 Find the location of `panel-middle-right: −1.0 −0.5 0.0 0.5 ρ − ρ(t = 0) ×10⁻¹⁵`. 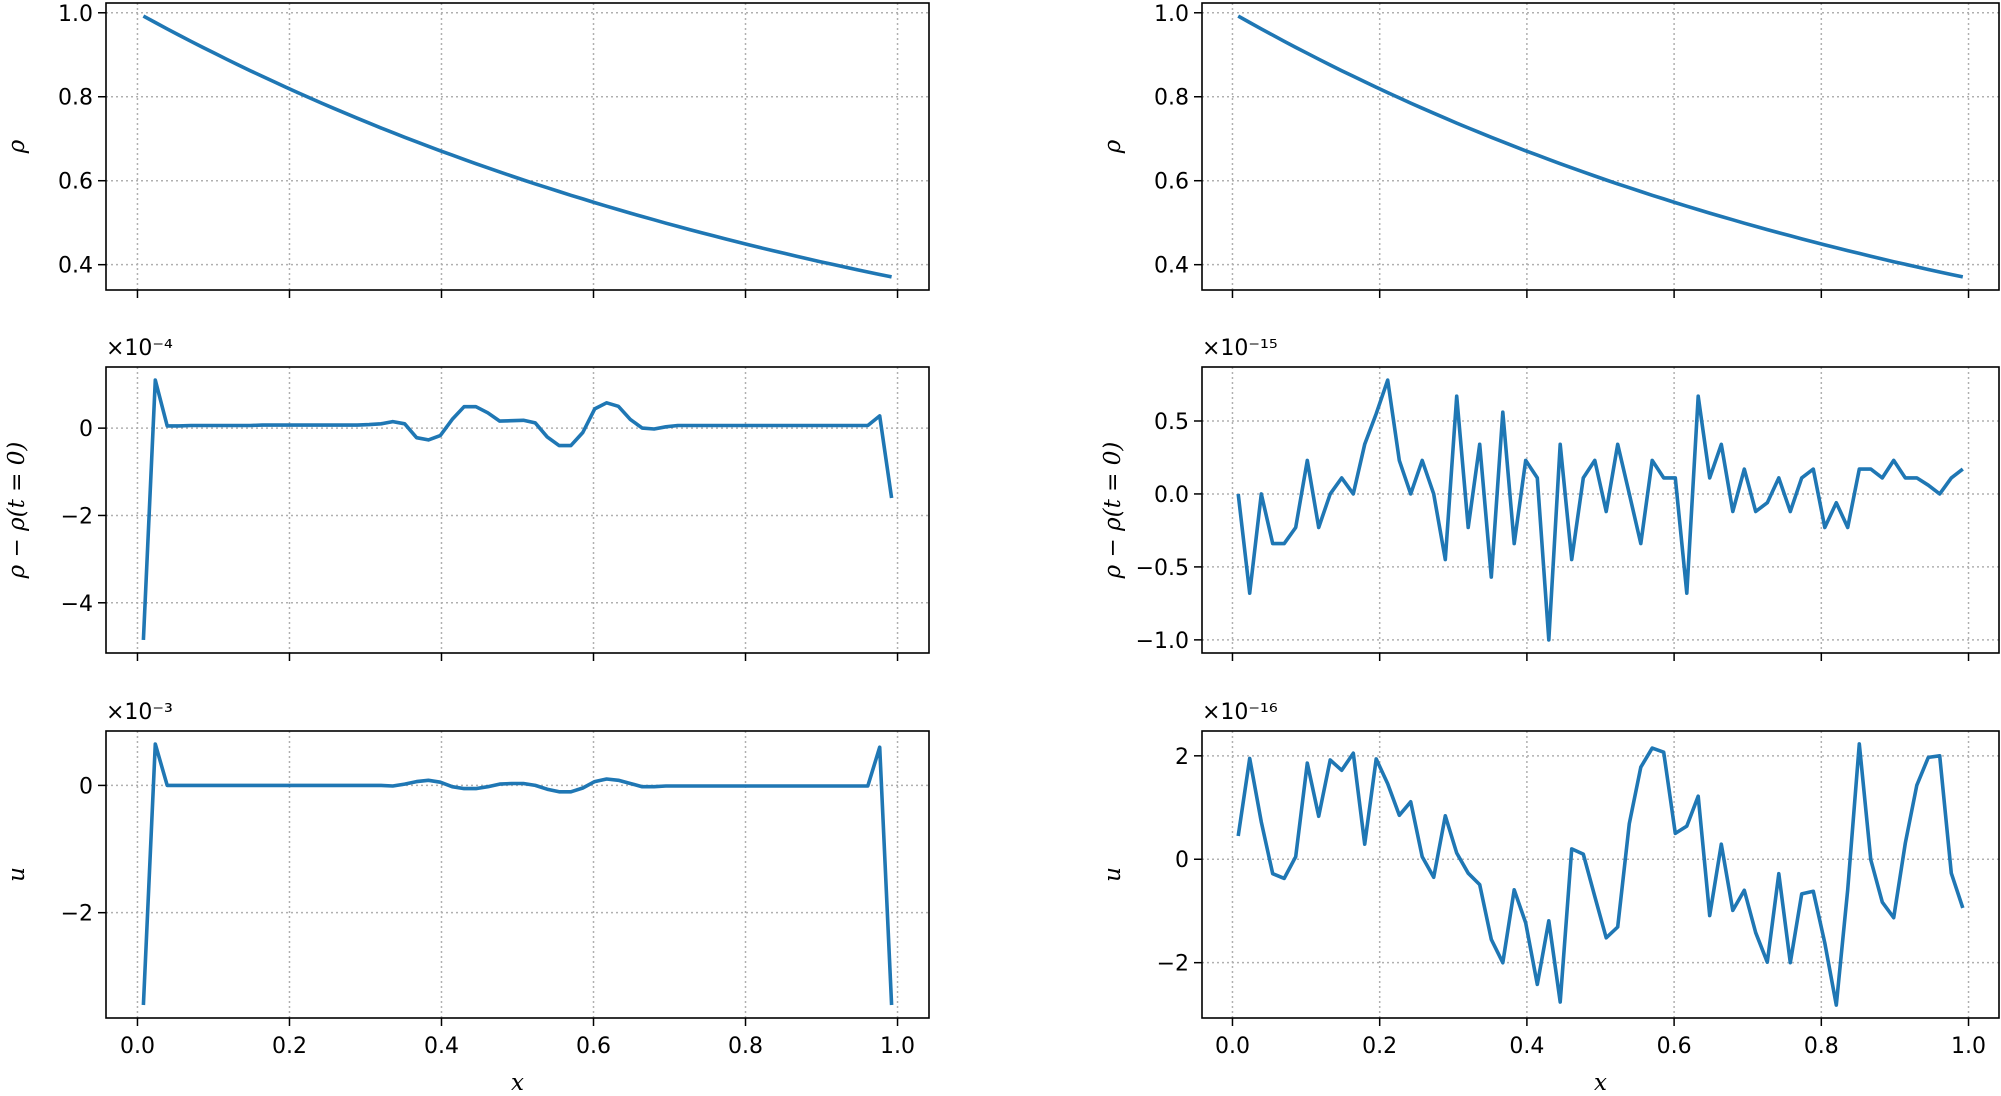

panel-middle-right: −1.0 −0.5 0.0 0.5 ρ − ρ(t = 0) ×10⁻¹⁵ is located at coordinates (1550, 498).